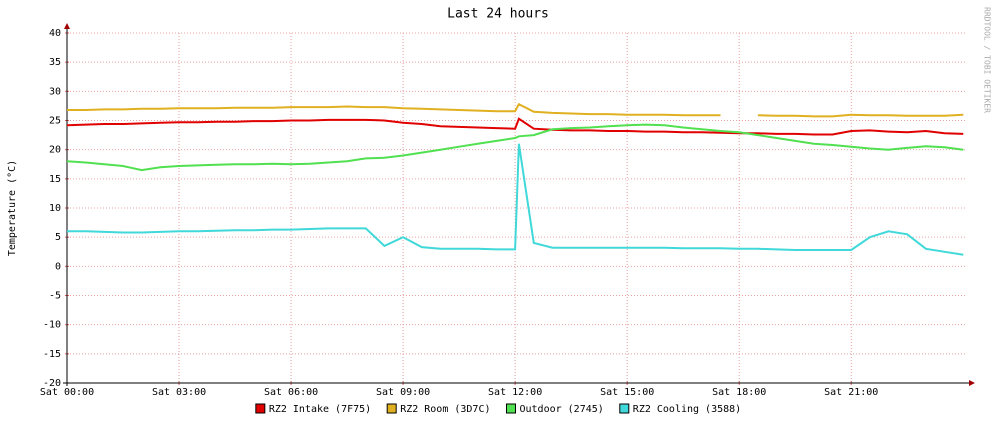  I want to click on y-tick-label: 35, so click(55, 62).